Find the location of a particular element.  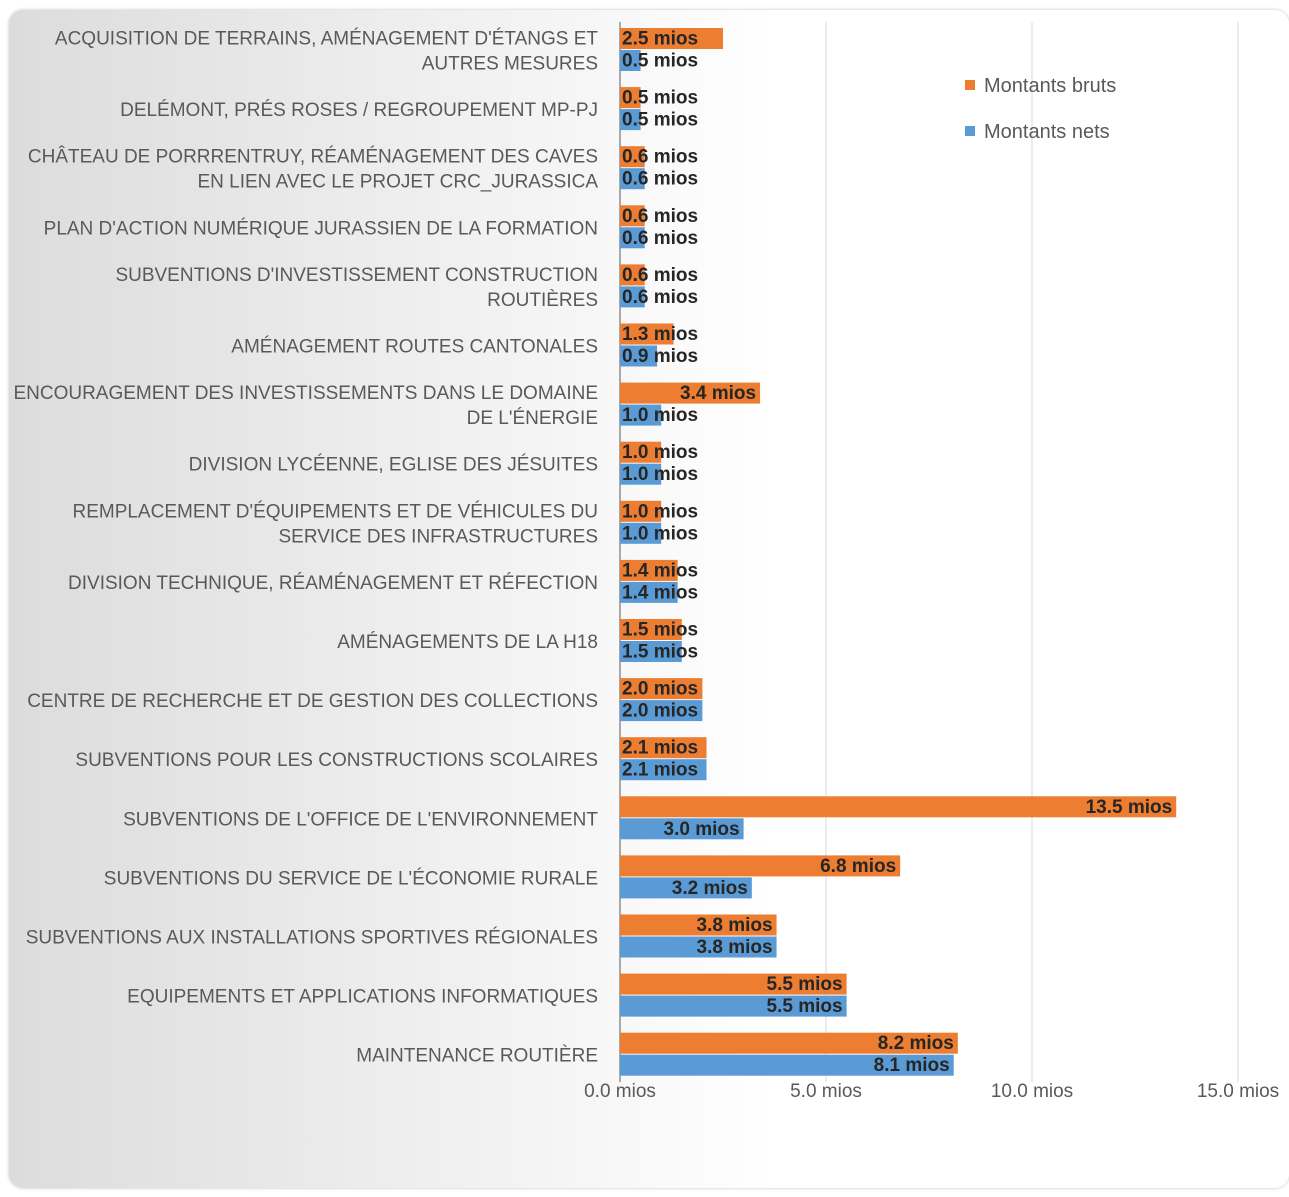

data-label-montants-nets: 1.5 mios is located at coordinates (660, 652).